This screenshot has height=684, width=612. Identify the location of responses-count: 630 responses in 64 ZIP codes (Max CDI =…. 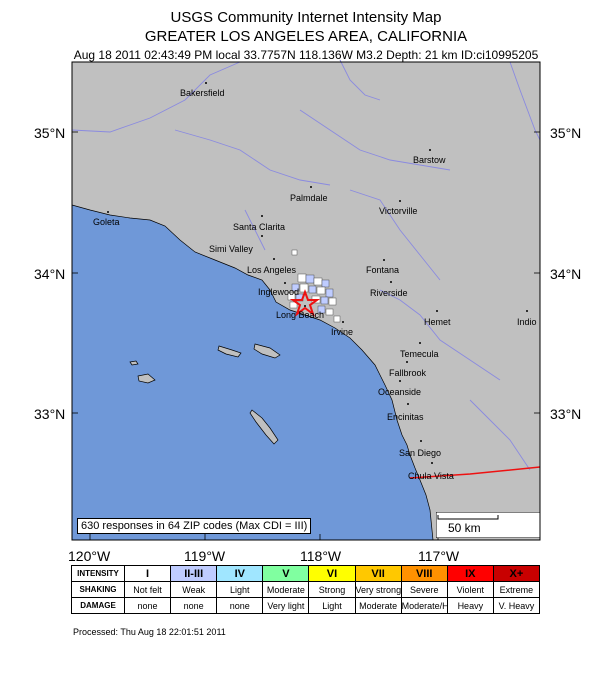
(194, 526).